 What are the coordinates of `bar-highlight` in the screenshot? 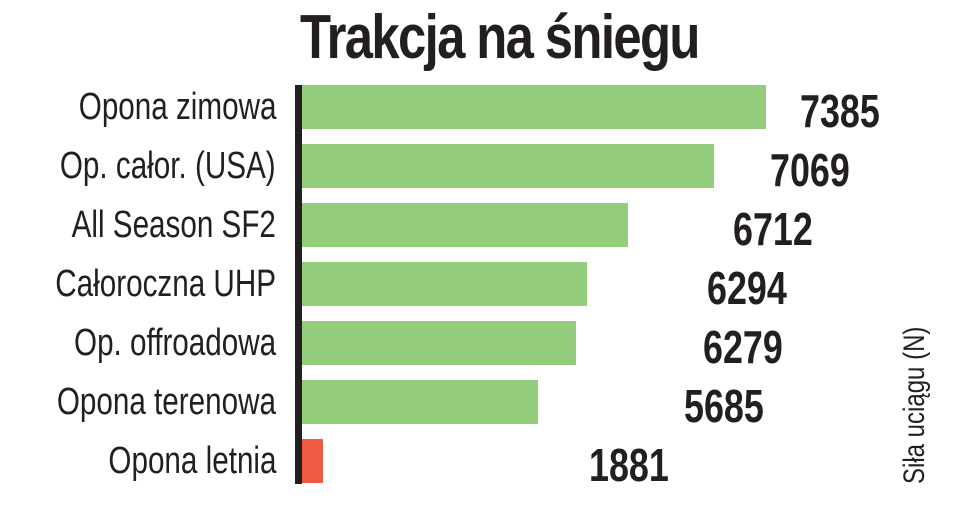 It's located at (312, 461).